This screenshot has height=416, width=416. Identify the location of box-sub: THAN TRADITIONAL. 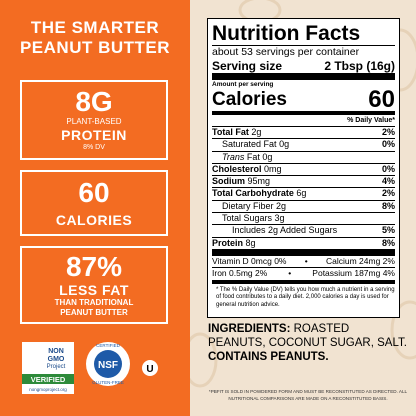
(94, 302).